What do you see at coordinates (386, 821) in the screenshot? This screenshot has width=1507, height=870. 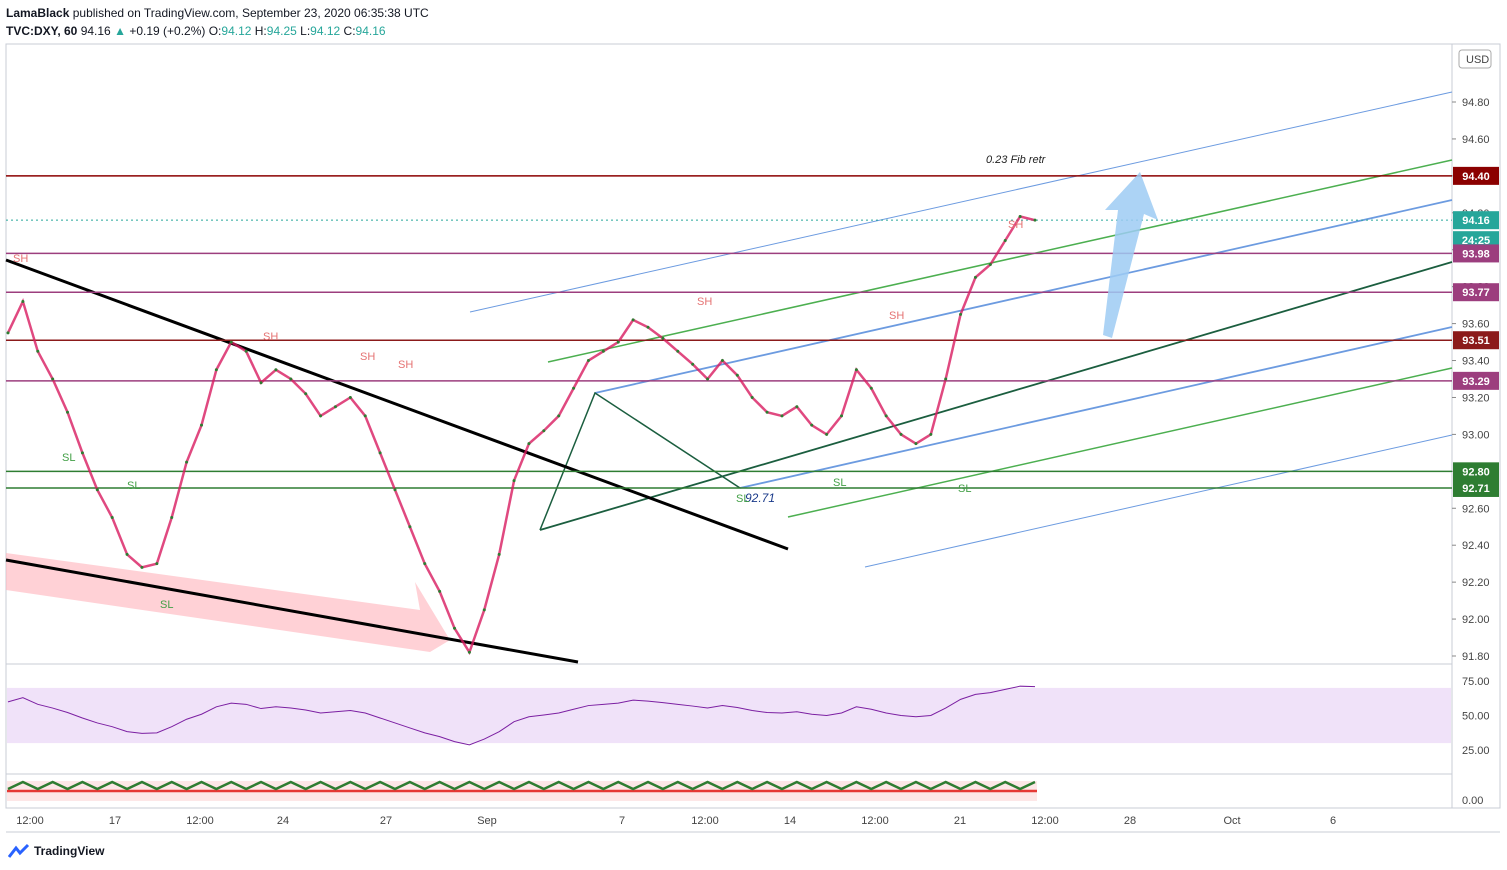 I see `time-tick-label: 27` at bounding box center [386, 821].